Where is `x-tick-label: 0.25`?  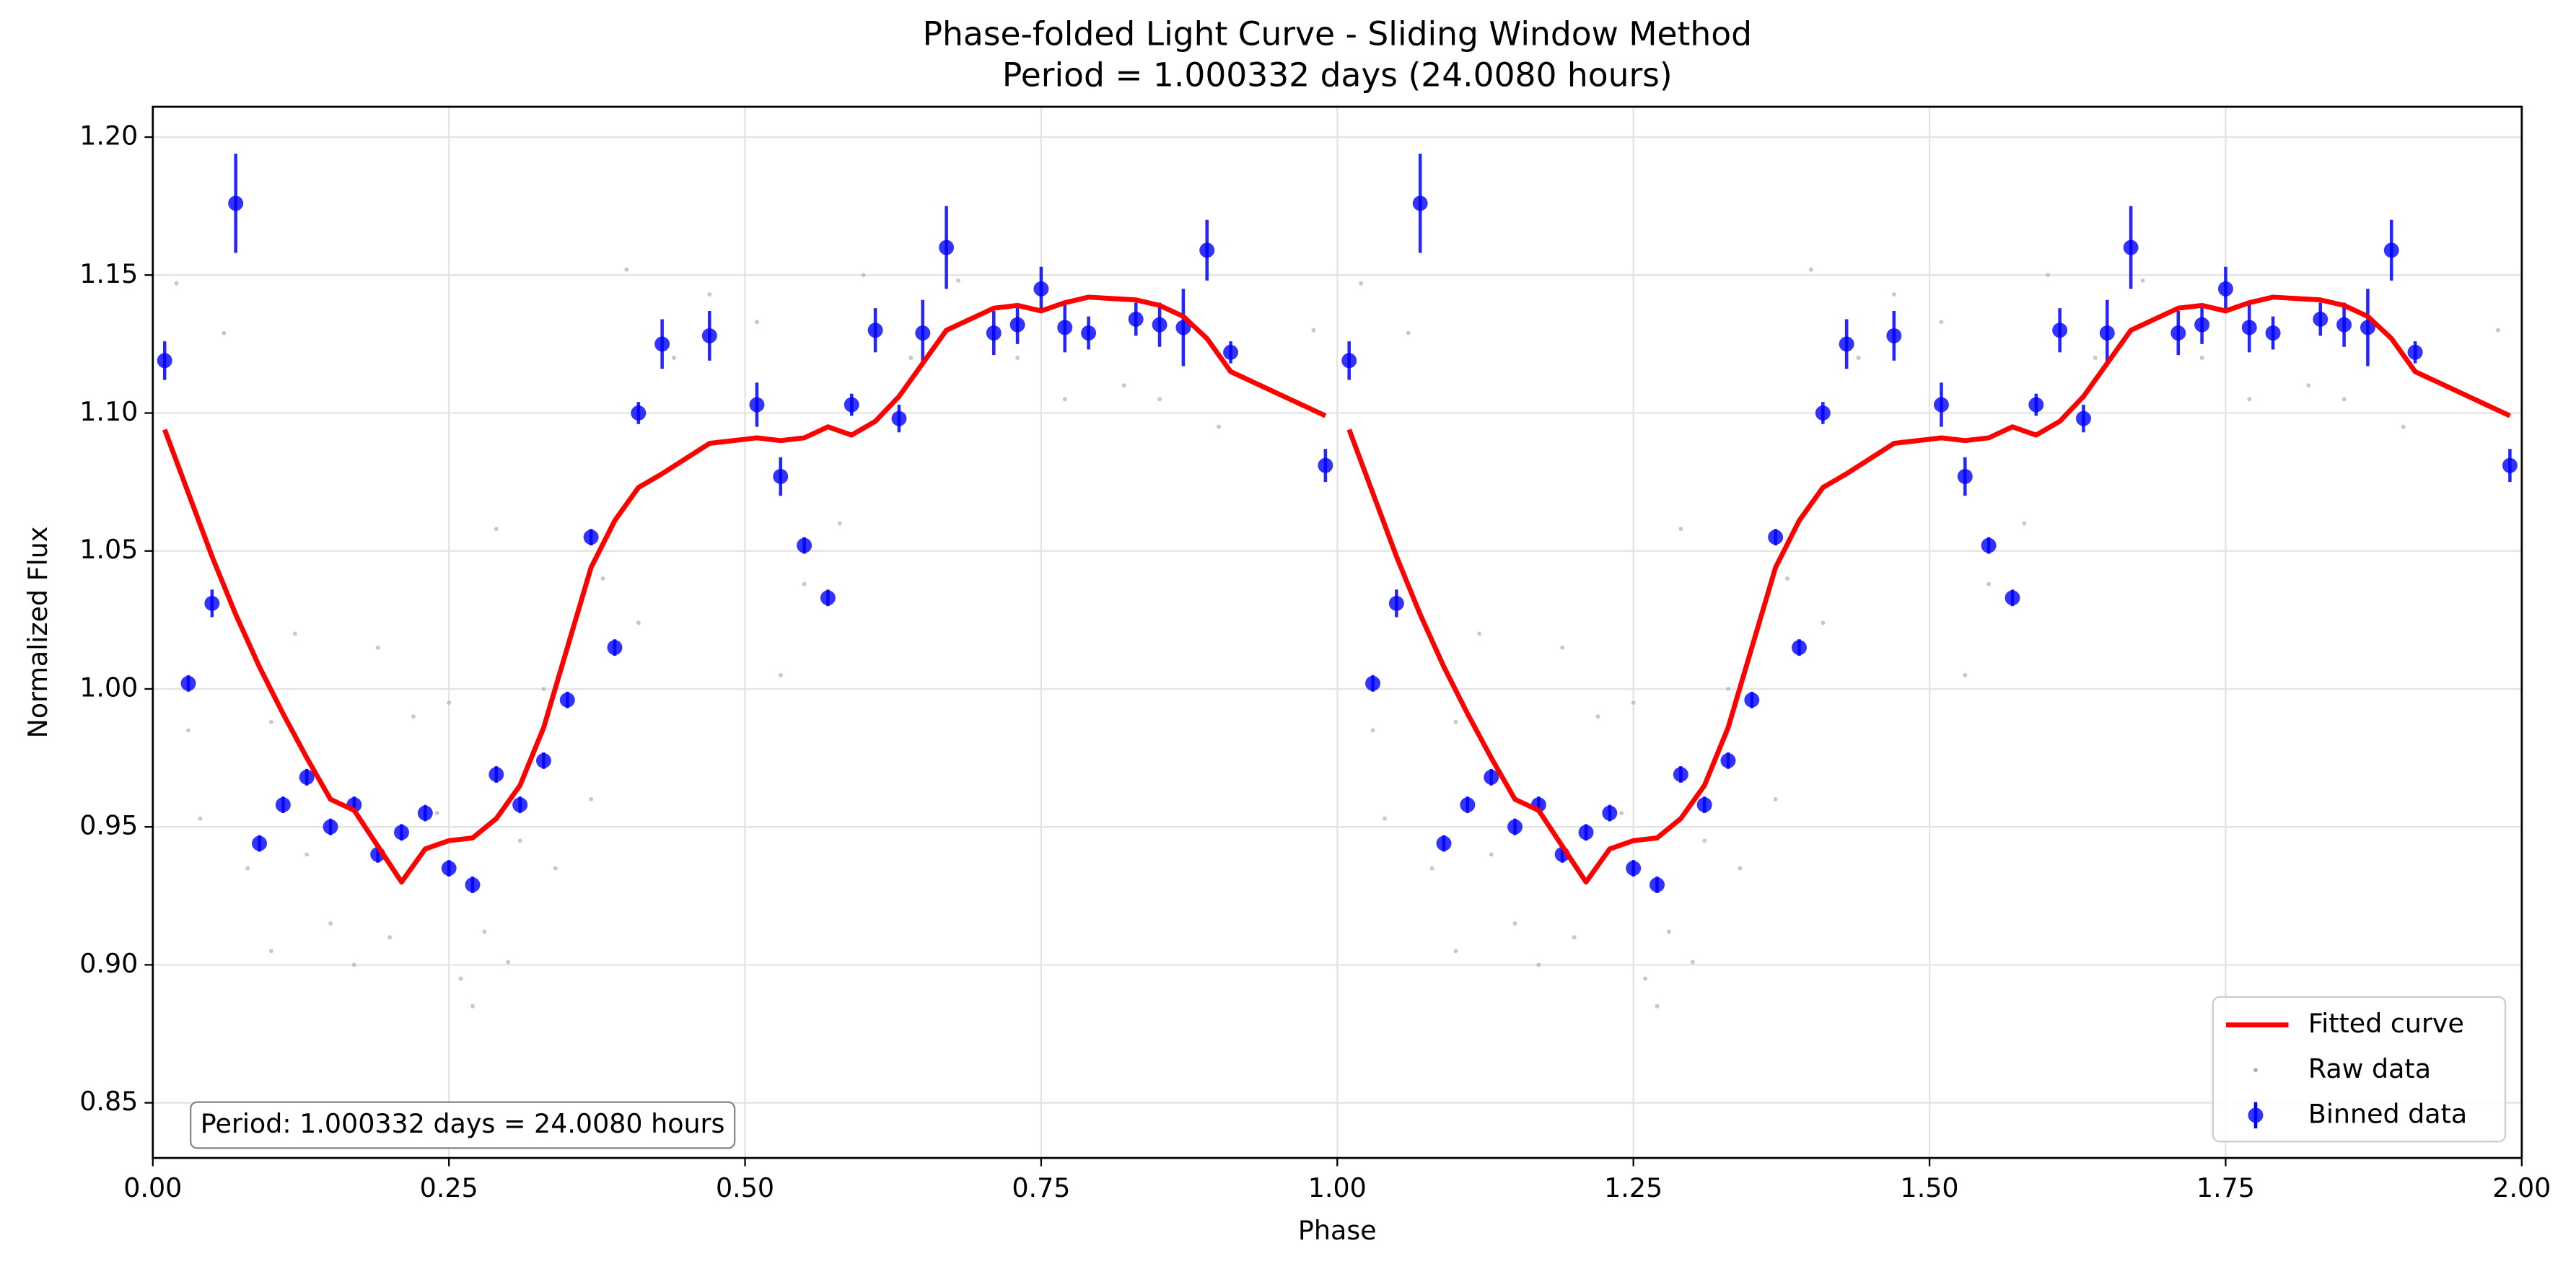 x-tick-label: 0.25 is located at coordinates (449, 1187).